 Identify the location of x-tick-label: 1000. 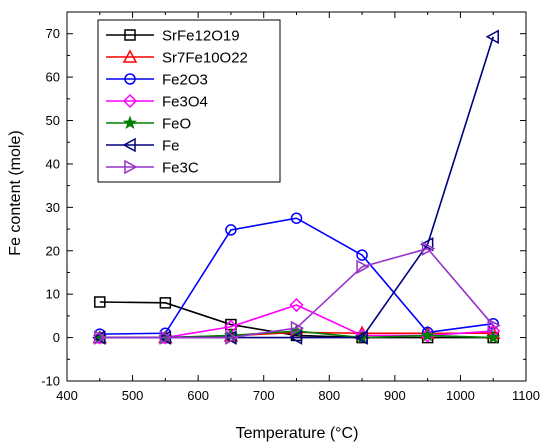
(460, 395).